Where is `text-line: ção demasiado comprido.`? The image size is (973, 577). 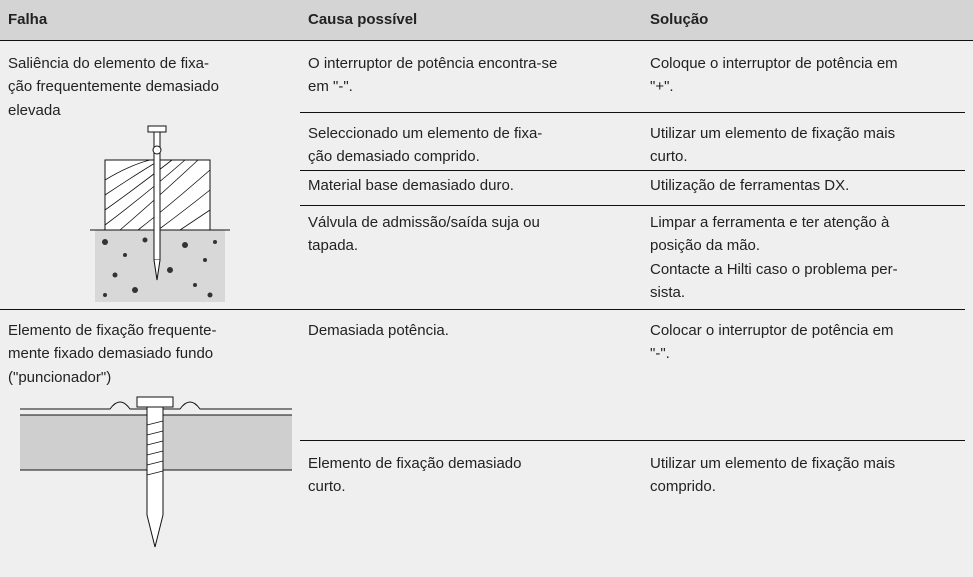
text-line: ção demasiado comprido. is located at coordinates (394, 157).